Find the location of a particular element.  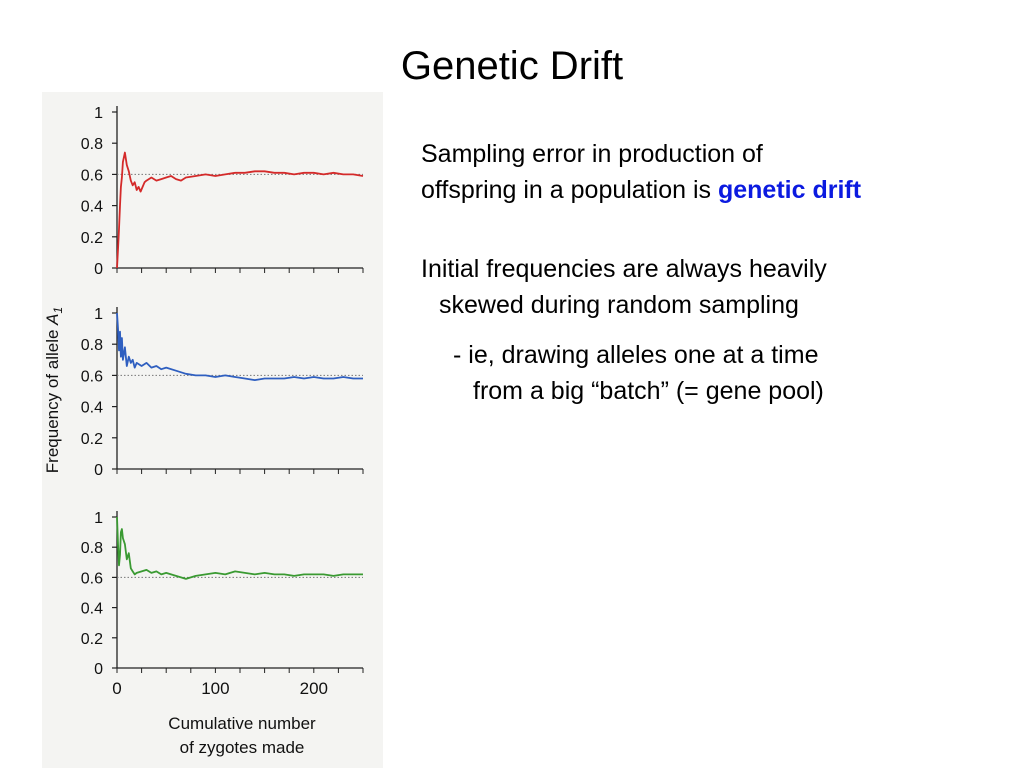

bullet-line-1: - ie, drawing alleles one at a time is located at coordinates (636, 355).